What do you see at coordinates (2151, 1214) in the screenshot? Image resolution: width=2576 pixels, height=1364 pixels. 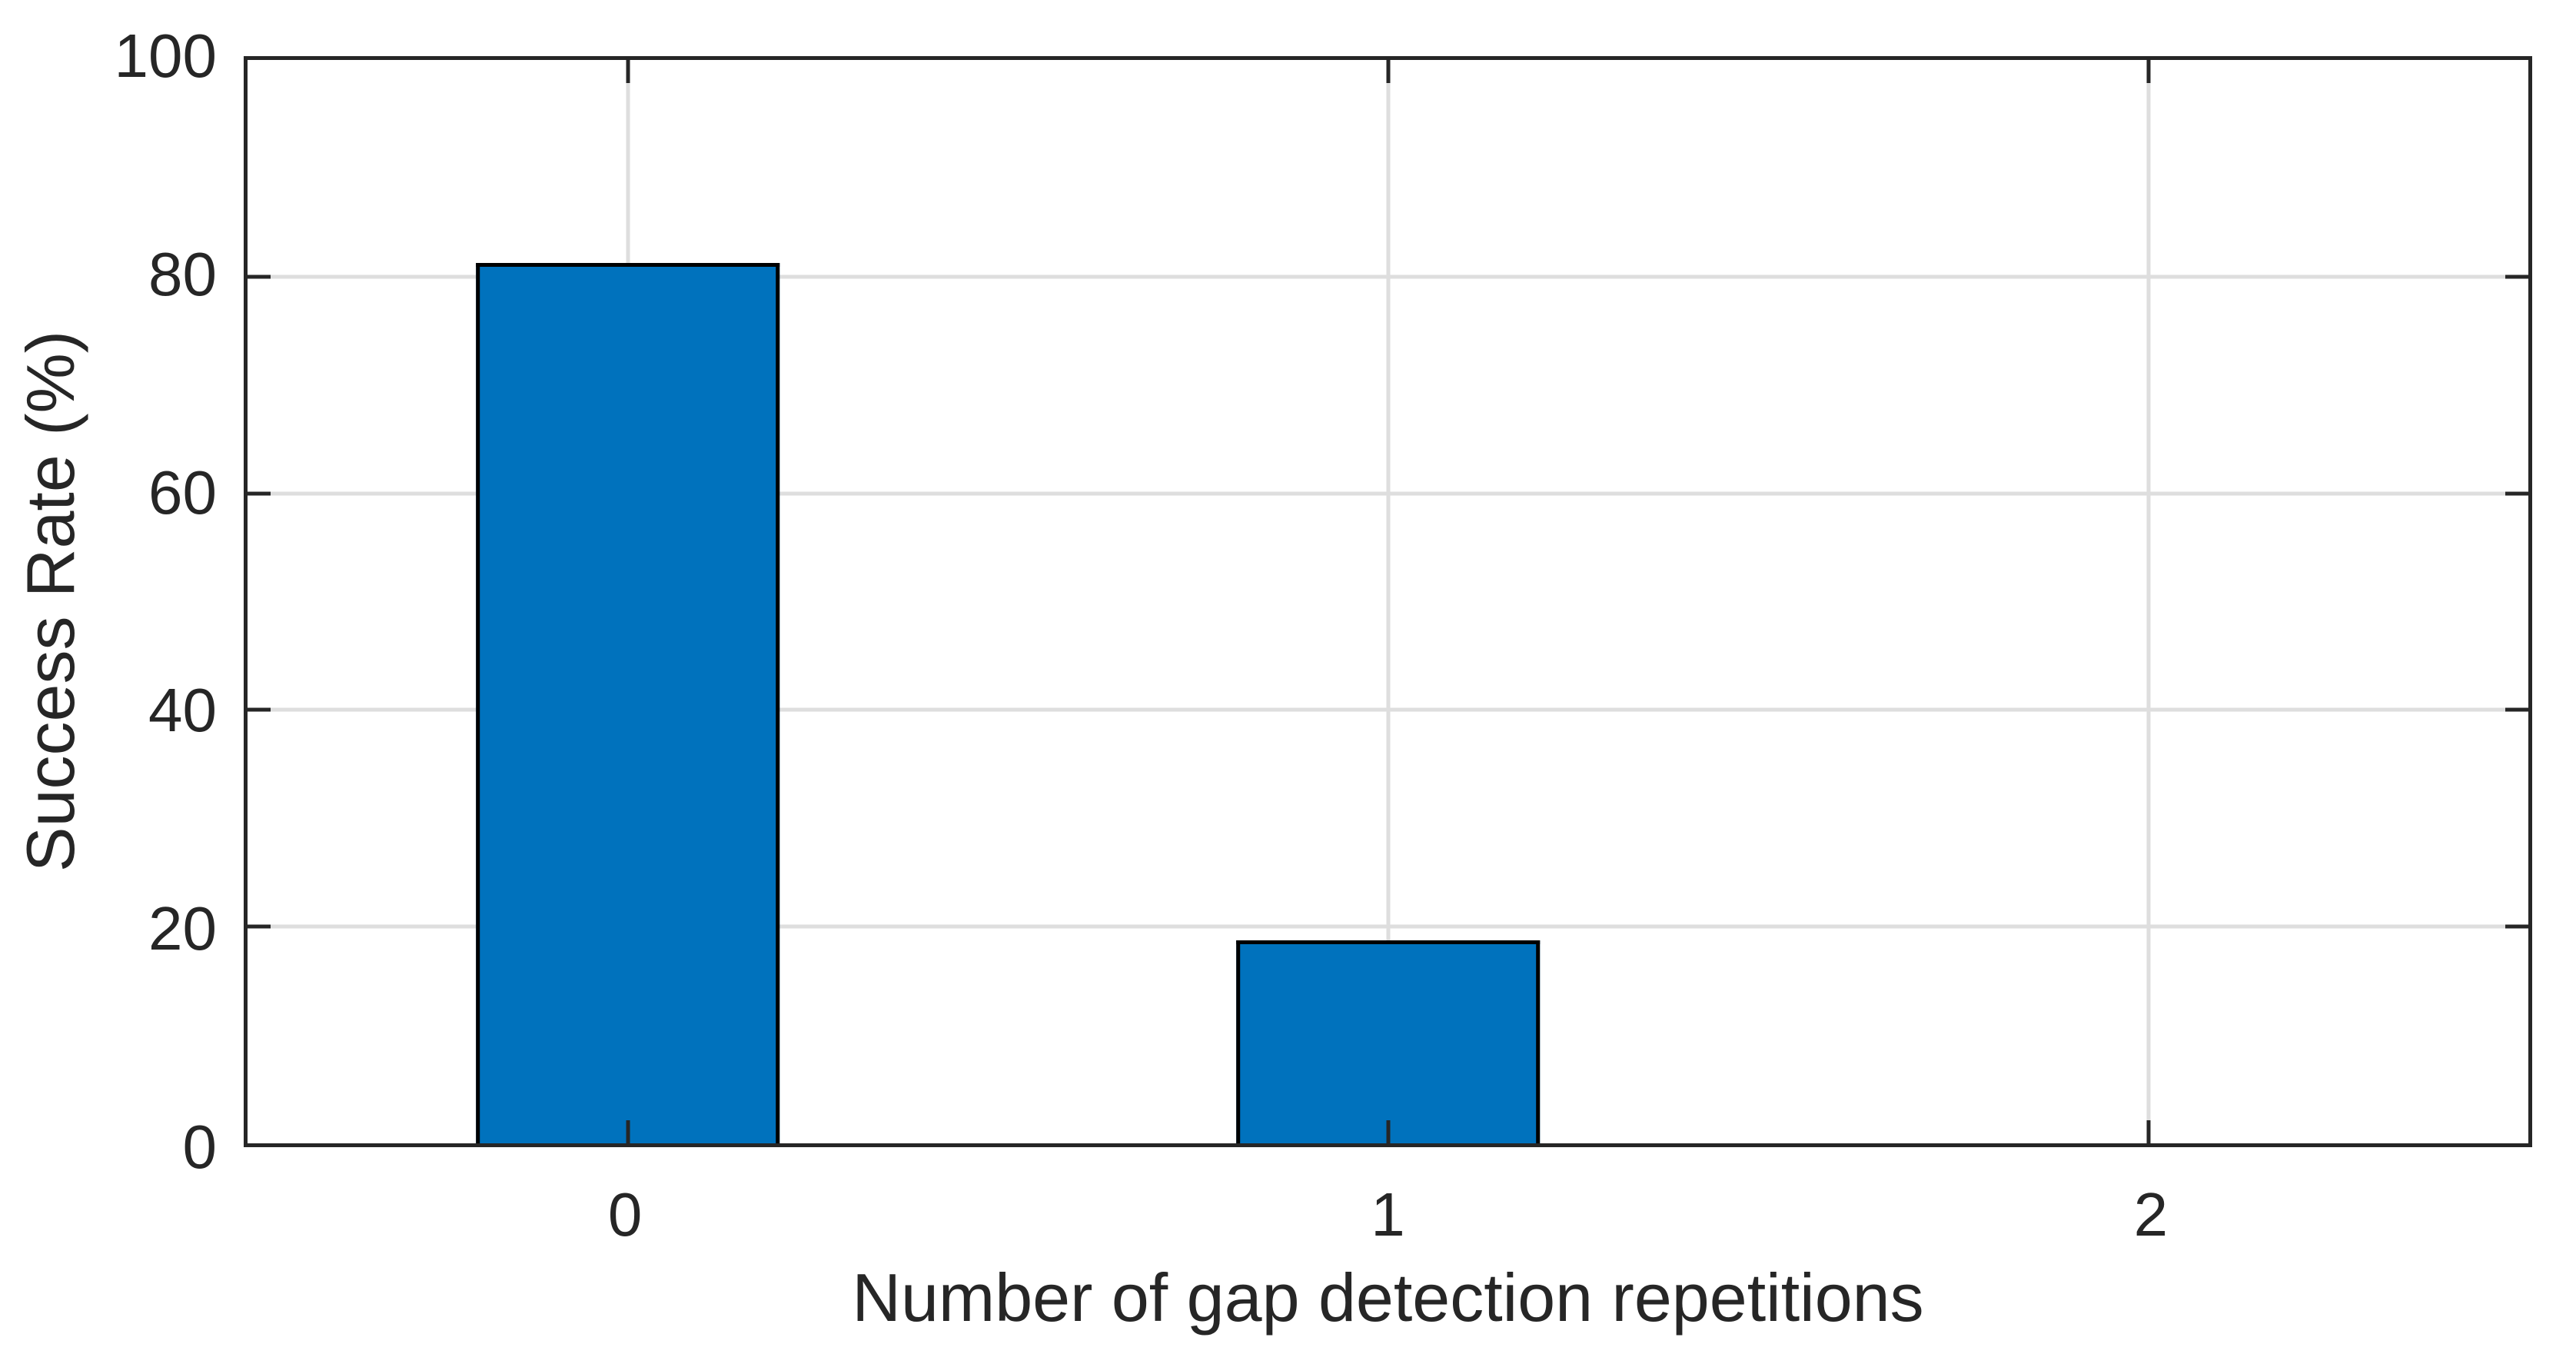 I see `x-tick-label: 2` at bounding box center [2151, 1214].